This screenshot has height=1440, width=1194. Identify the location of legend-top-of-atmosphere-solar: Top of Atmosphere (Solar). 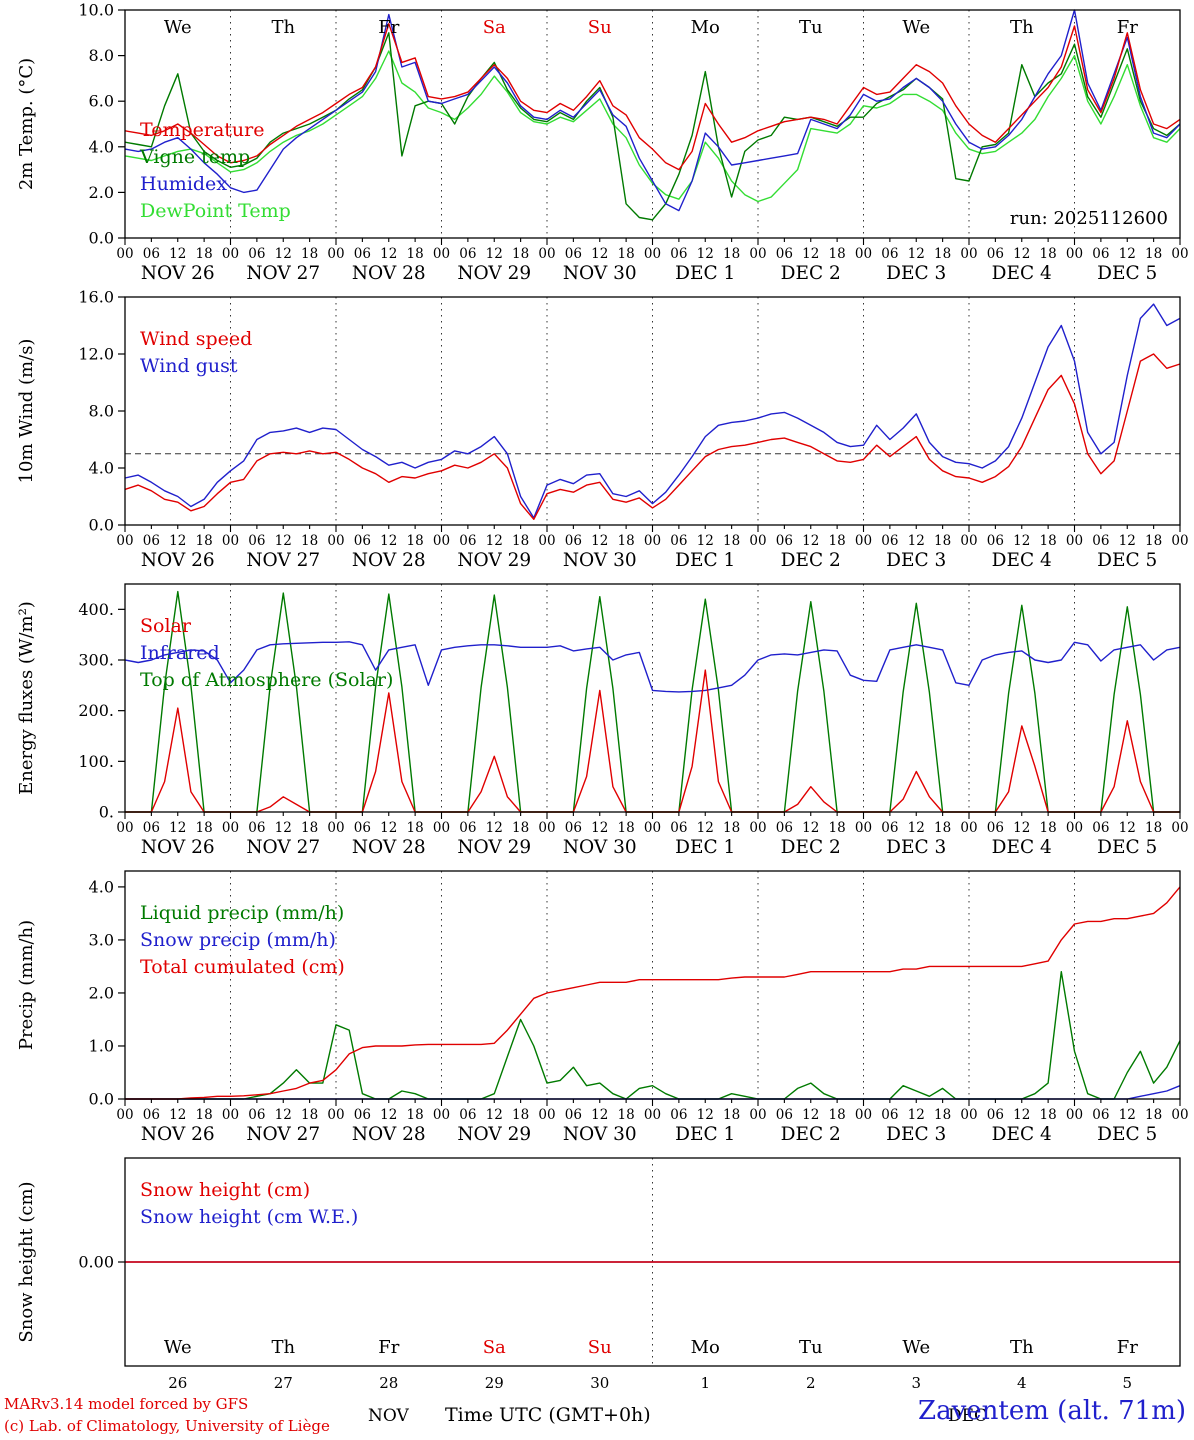
(266, 680).